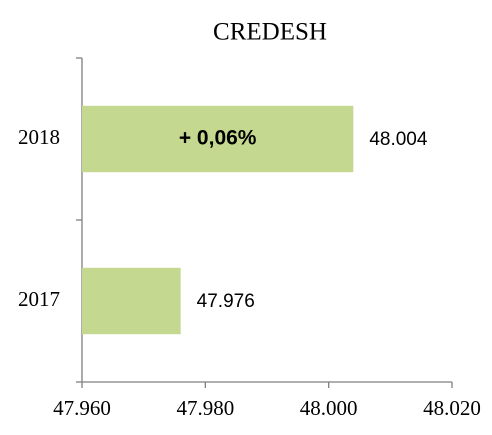  I want to click on value-label: 48.004, so click(398, 139).